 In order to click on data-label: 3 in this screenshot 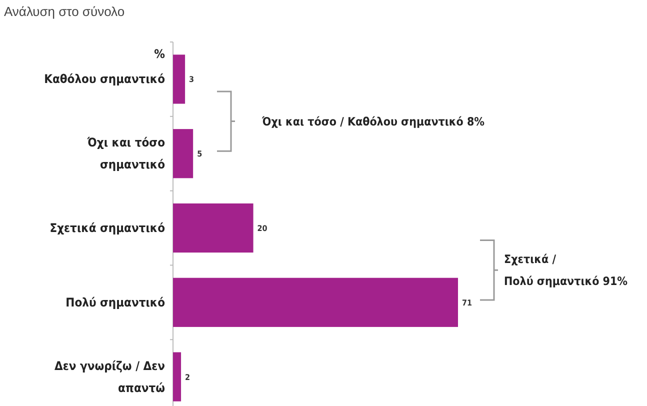, I will do `click(191, 79)`.